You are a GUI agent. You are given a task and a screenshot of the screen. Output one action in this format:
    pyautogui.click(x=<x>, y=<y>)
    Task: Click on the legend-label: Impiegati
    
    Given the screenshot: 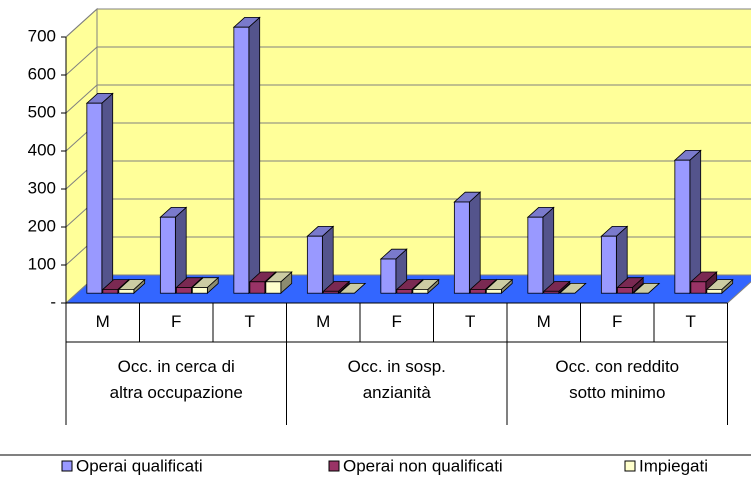 What is the action you would take?
    pyautogui.click(x=673, y=465)
    